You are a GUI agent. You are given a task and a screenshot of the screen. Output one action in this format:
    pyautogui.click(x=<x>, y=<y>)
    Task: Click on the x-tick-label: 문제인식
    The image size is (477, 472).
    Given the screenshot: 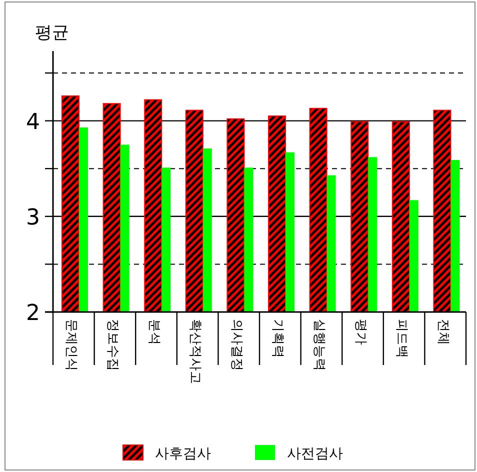 What is the action you would take?
    pyautogui.click(x=71, y=345)
    